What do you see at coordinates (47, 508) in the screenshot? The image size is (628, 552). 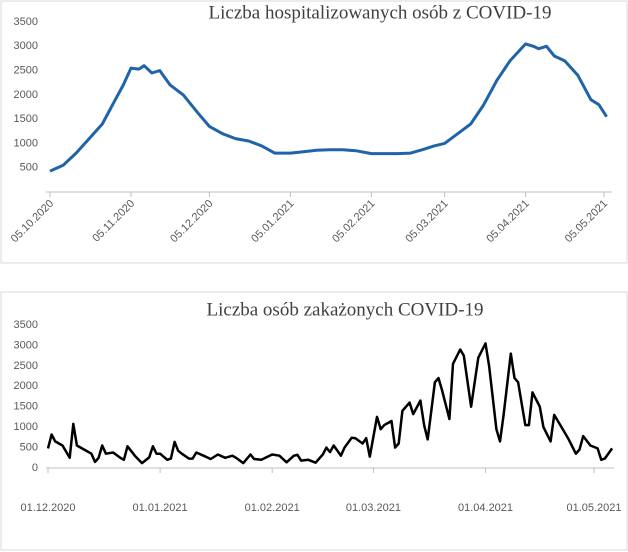 I see `x-tick-label: 01.12.2020` at bounding box center [47, 508].